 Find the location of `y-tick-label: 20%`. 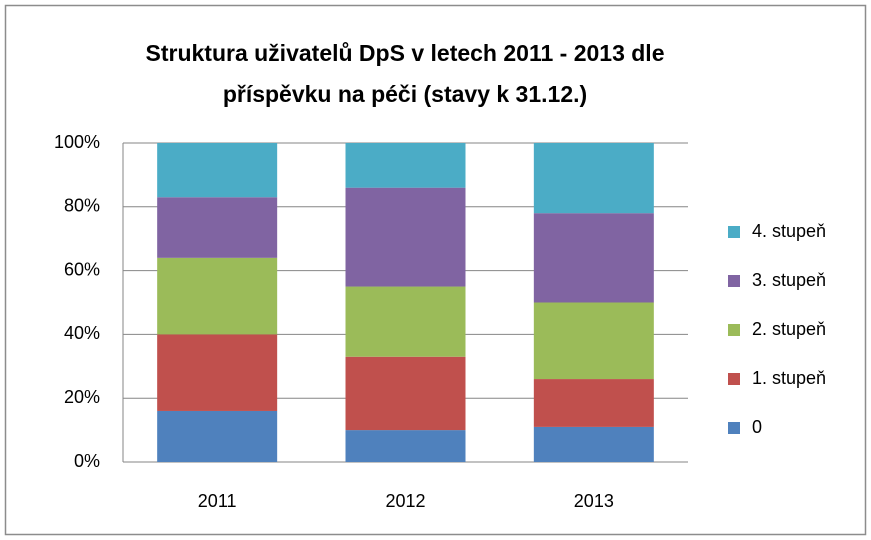

y-tick-label: 20% is located at coordinates (82, 397).